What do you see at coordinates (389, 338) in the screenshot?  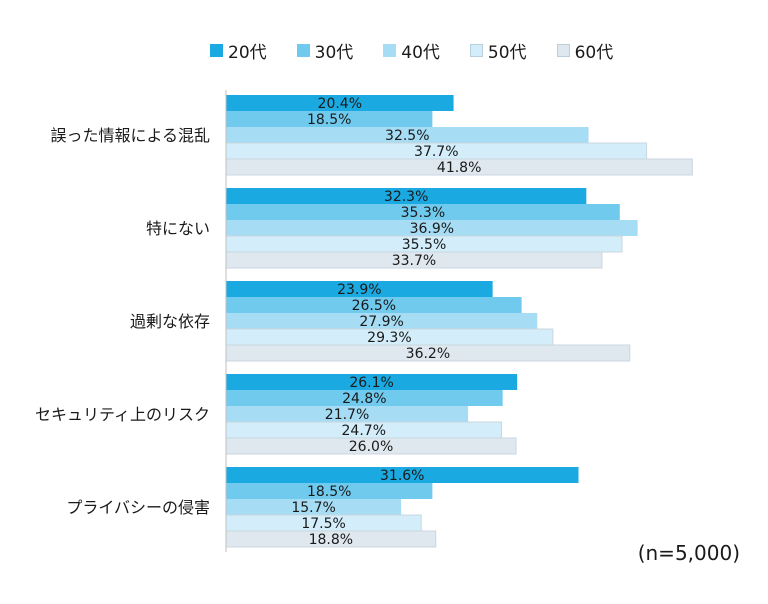 I see `data-label: 29.3%` at bounding box center [389, 338].